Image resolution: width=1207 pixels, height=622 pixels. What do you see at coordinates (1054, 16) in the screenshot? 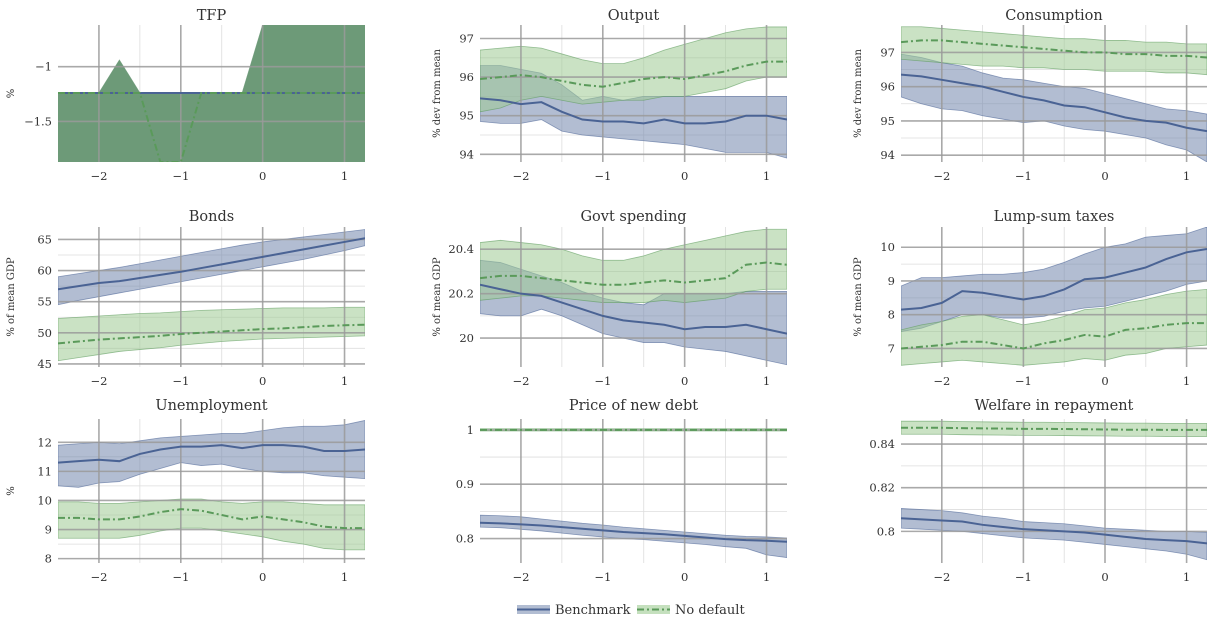
I see `panel-title: Consumption` at bounding box center [1054, 16].